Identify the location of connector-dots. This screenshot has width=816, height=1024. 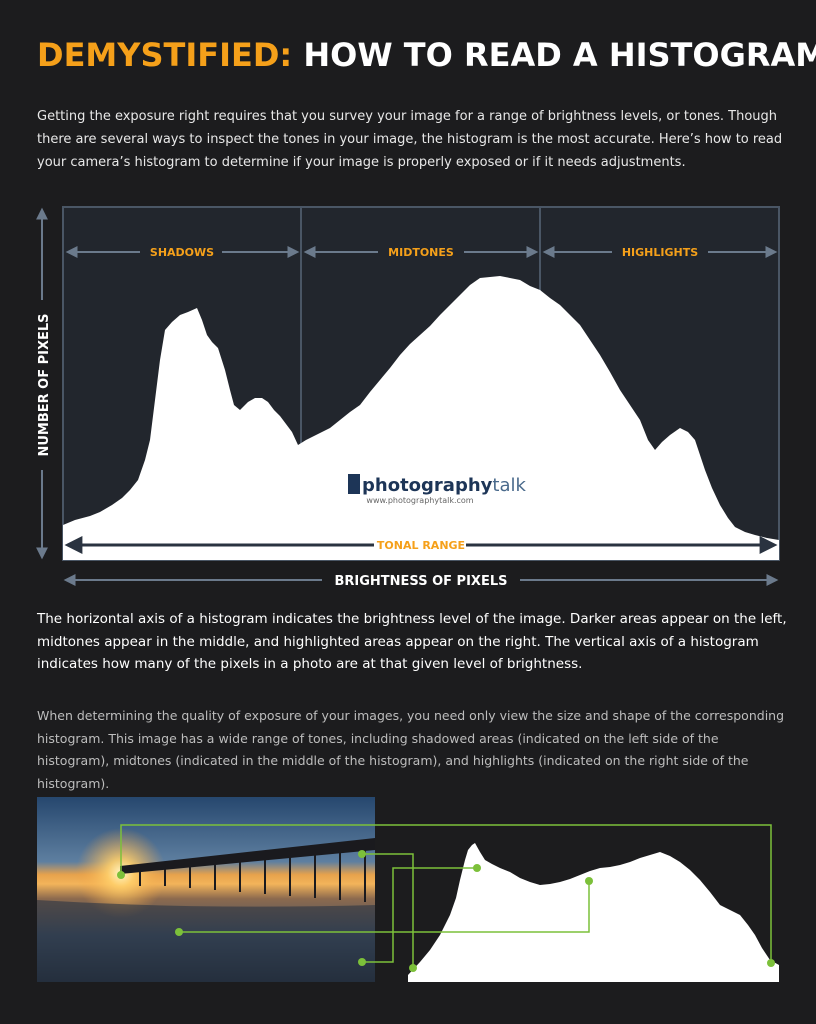
(446, 911).